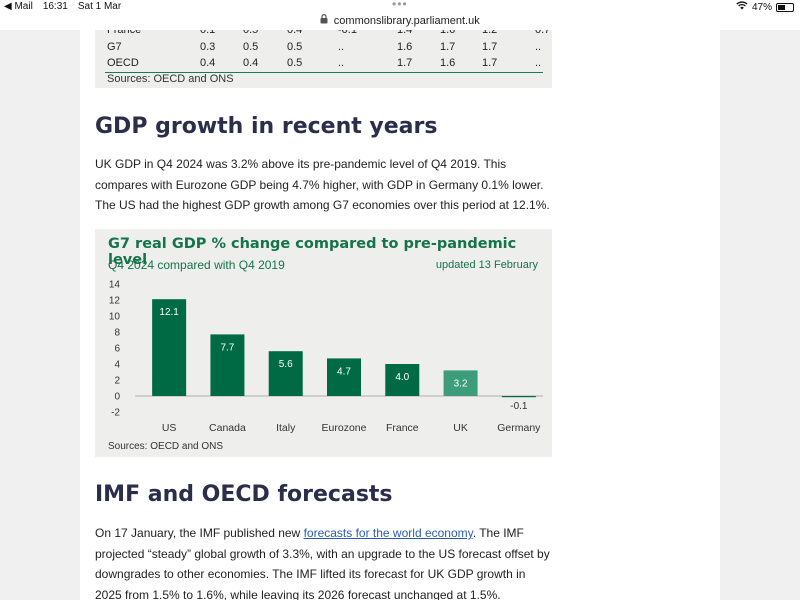  Describe the element at coordinates (518, 397) in the screenshot. I see `bar-germany` at that location.